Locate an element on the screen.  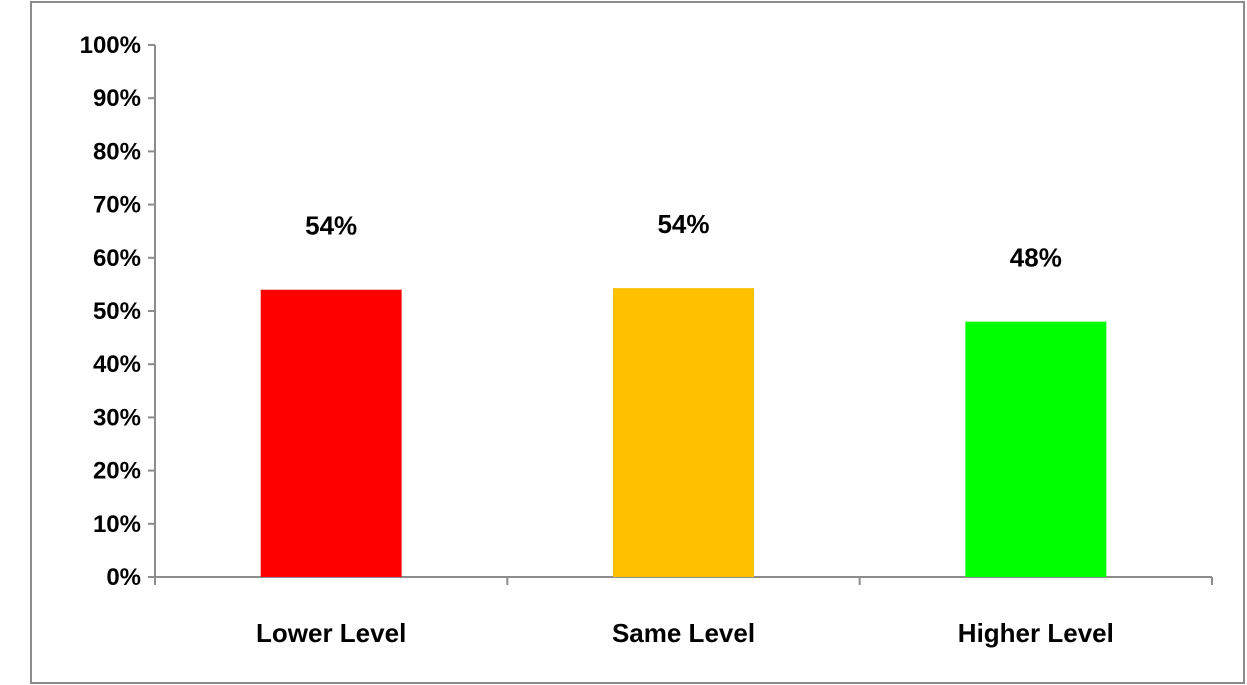
y-tick-label: 50% is located at coordinates (117, 311).